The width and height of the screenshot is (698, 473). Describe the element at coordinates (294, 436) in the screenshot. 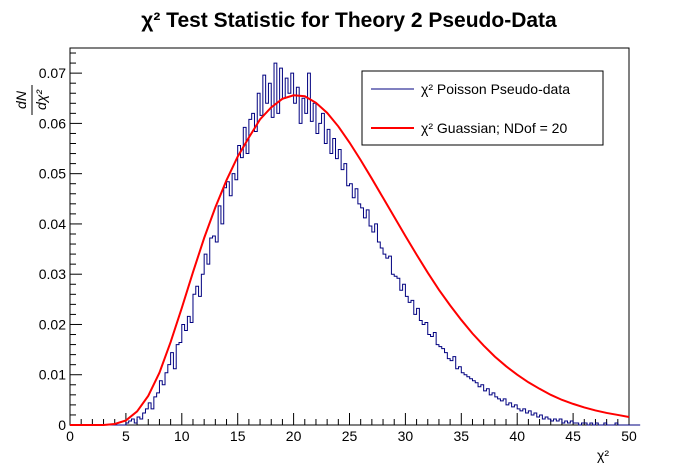

I see `x-tick-label: 20` at that location.